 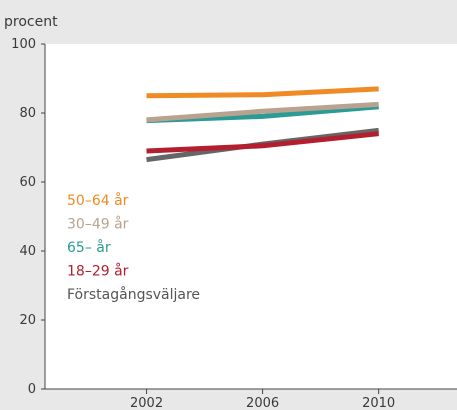 What do you see at coordinates (262, 403) in the screenshot?
I see `x-tick-label: 2006` at bounding box center [262, 403].